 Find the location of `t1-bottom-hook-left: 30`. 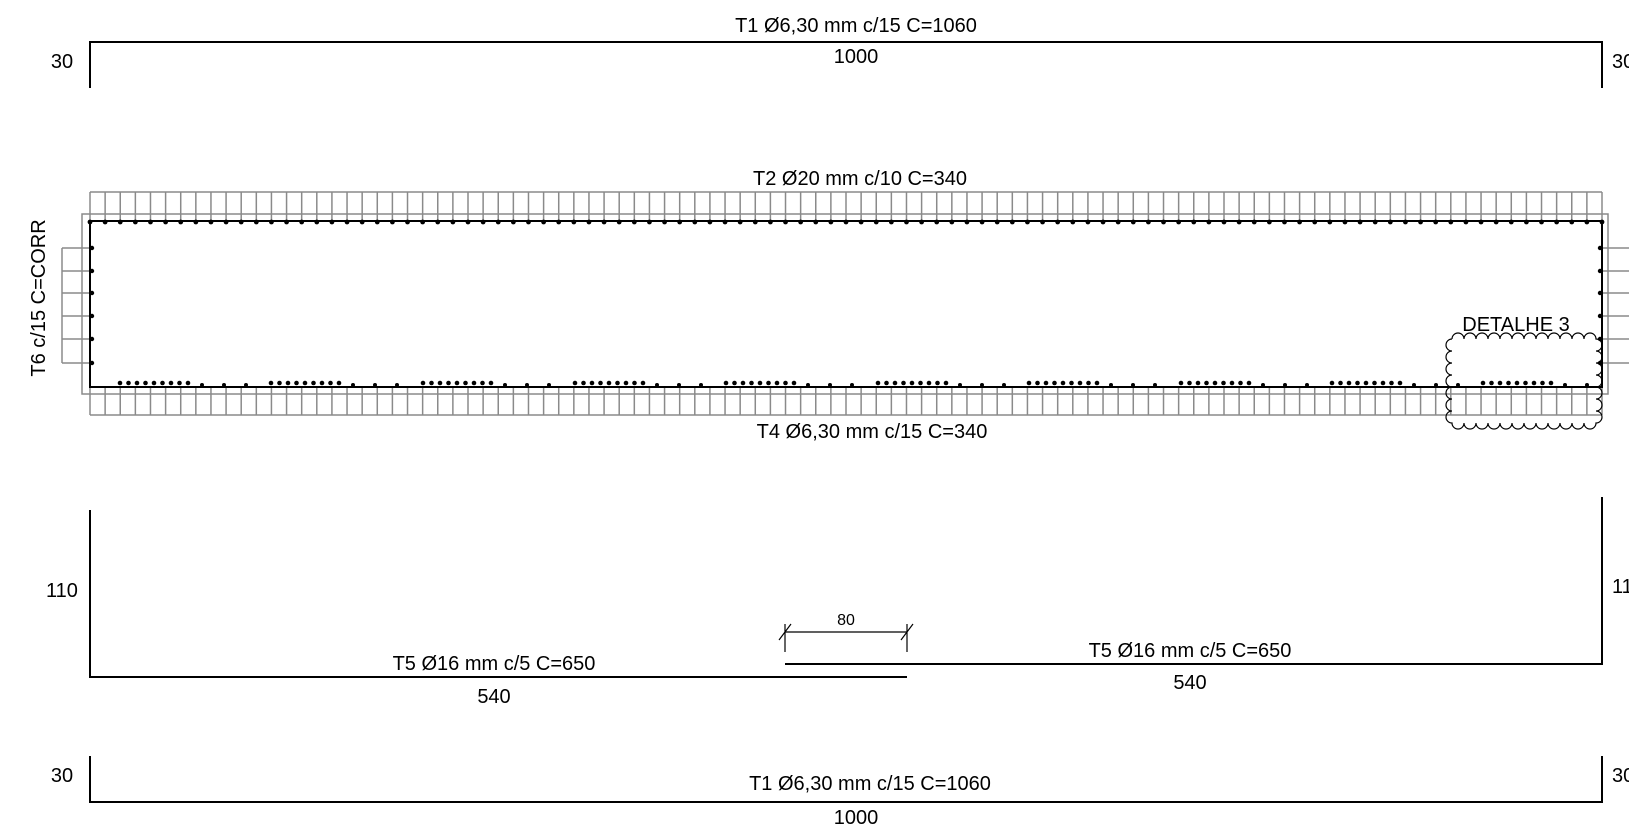

t1-bottom-hook-left: 30 is located at coordinates (62, 776).